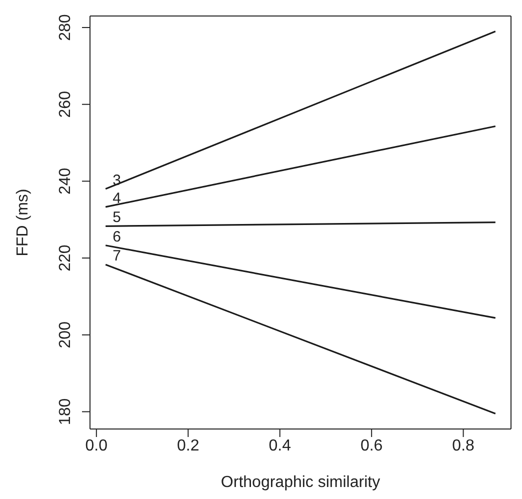  Describe the element at coordinates (280, 445) in the screenshot. I see `x-tick-label: 0.4` at that location.